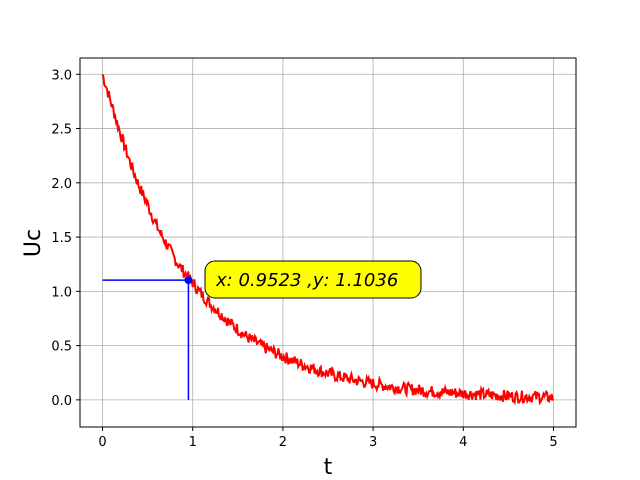 The height and width of the screenshot is (480, 640). What do you see at coordinates (61, 184) in the screenshot?
I see `y-tick-label: 2.0` at bounding box center [61, 184].